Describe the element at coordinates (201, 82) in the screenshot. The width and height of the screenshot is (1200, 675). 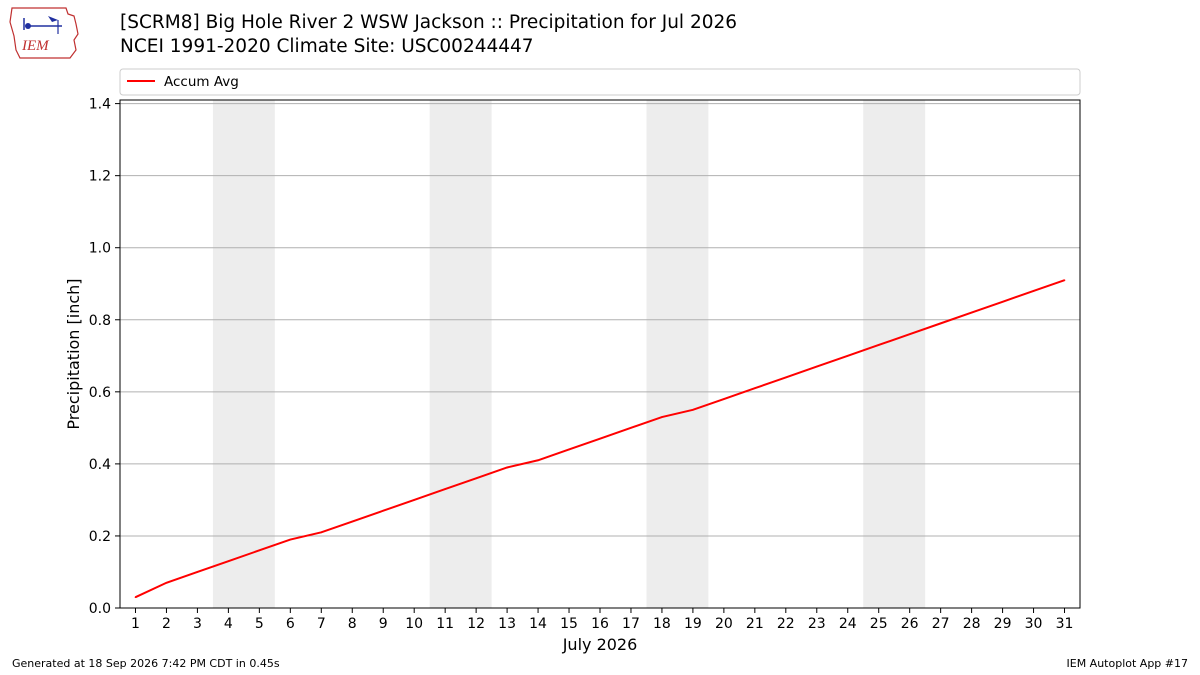
I see `legend-label: Accum Avg` at that location.